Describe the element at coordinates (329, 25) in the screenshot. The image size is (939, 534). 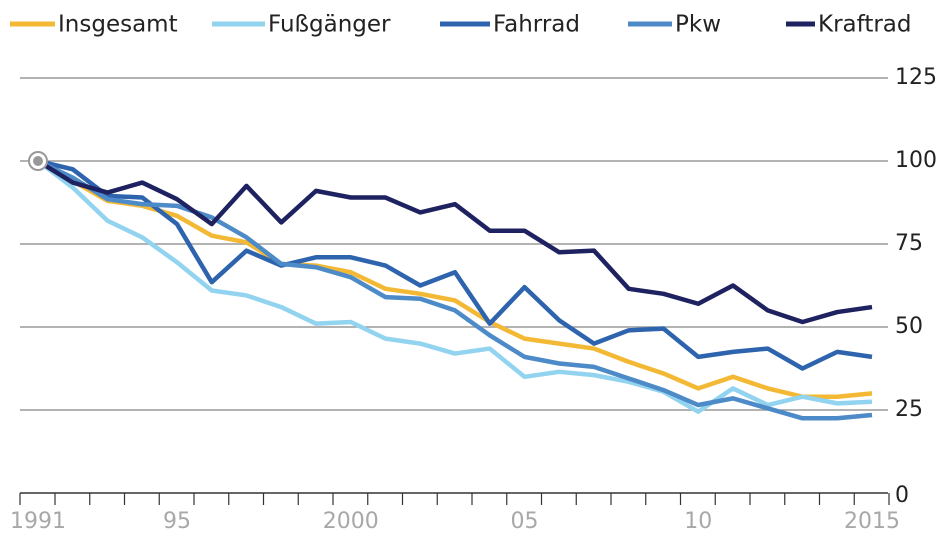
I see `legend-label: Fußgänger` at that location.